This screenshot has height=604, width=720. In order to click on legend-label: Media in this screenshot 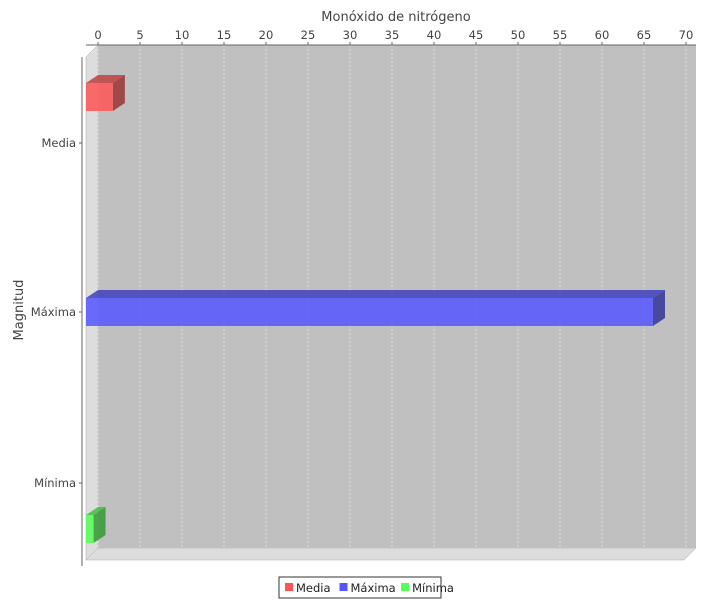, I will do `click(313, 588)`.